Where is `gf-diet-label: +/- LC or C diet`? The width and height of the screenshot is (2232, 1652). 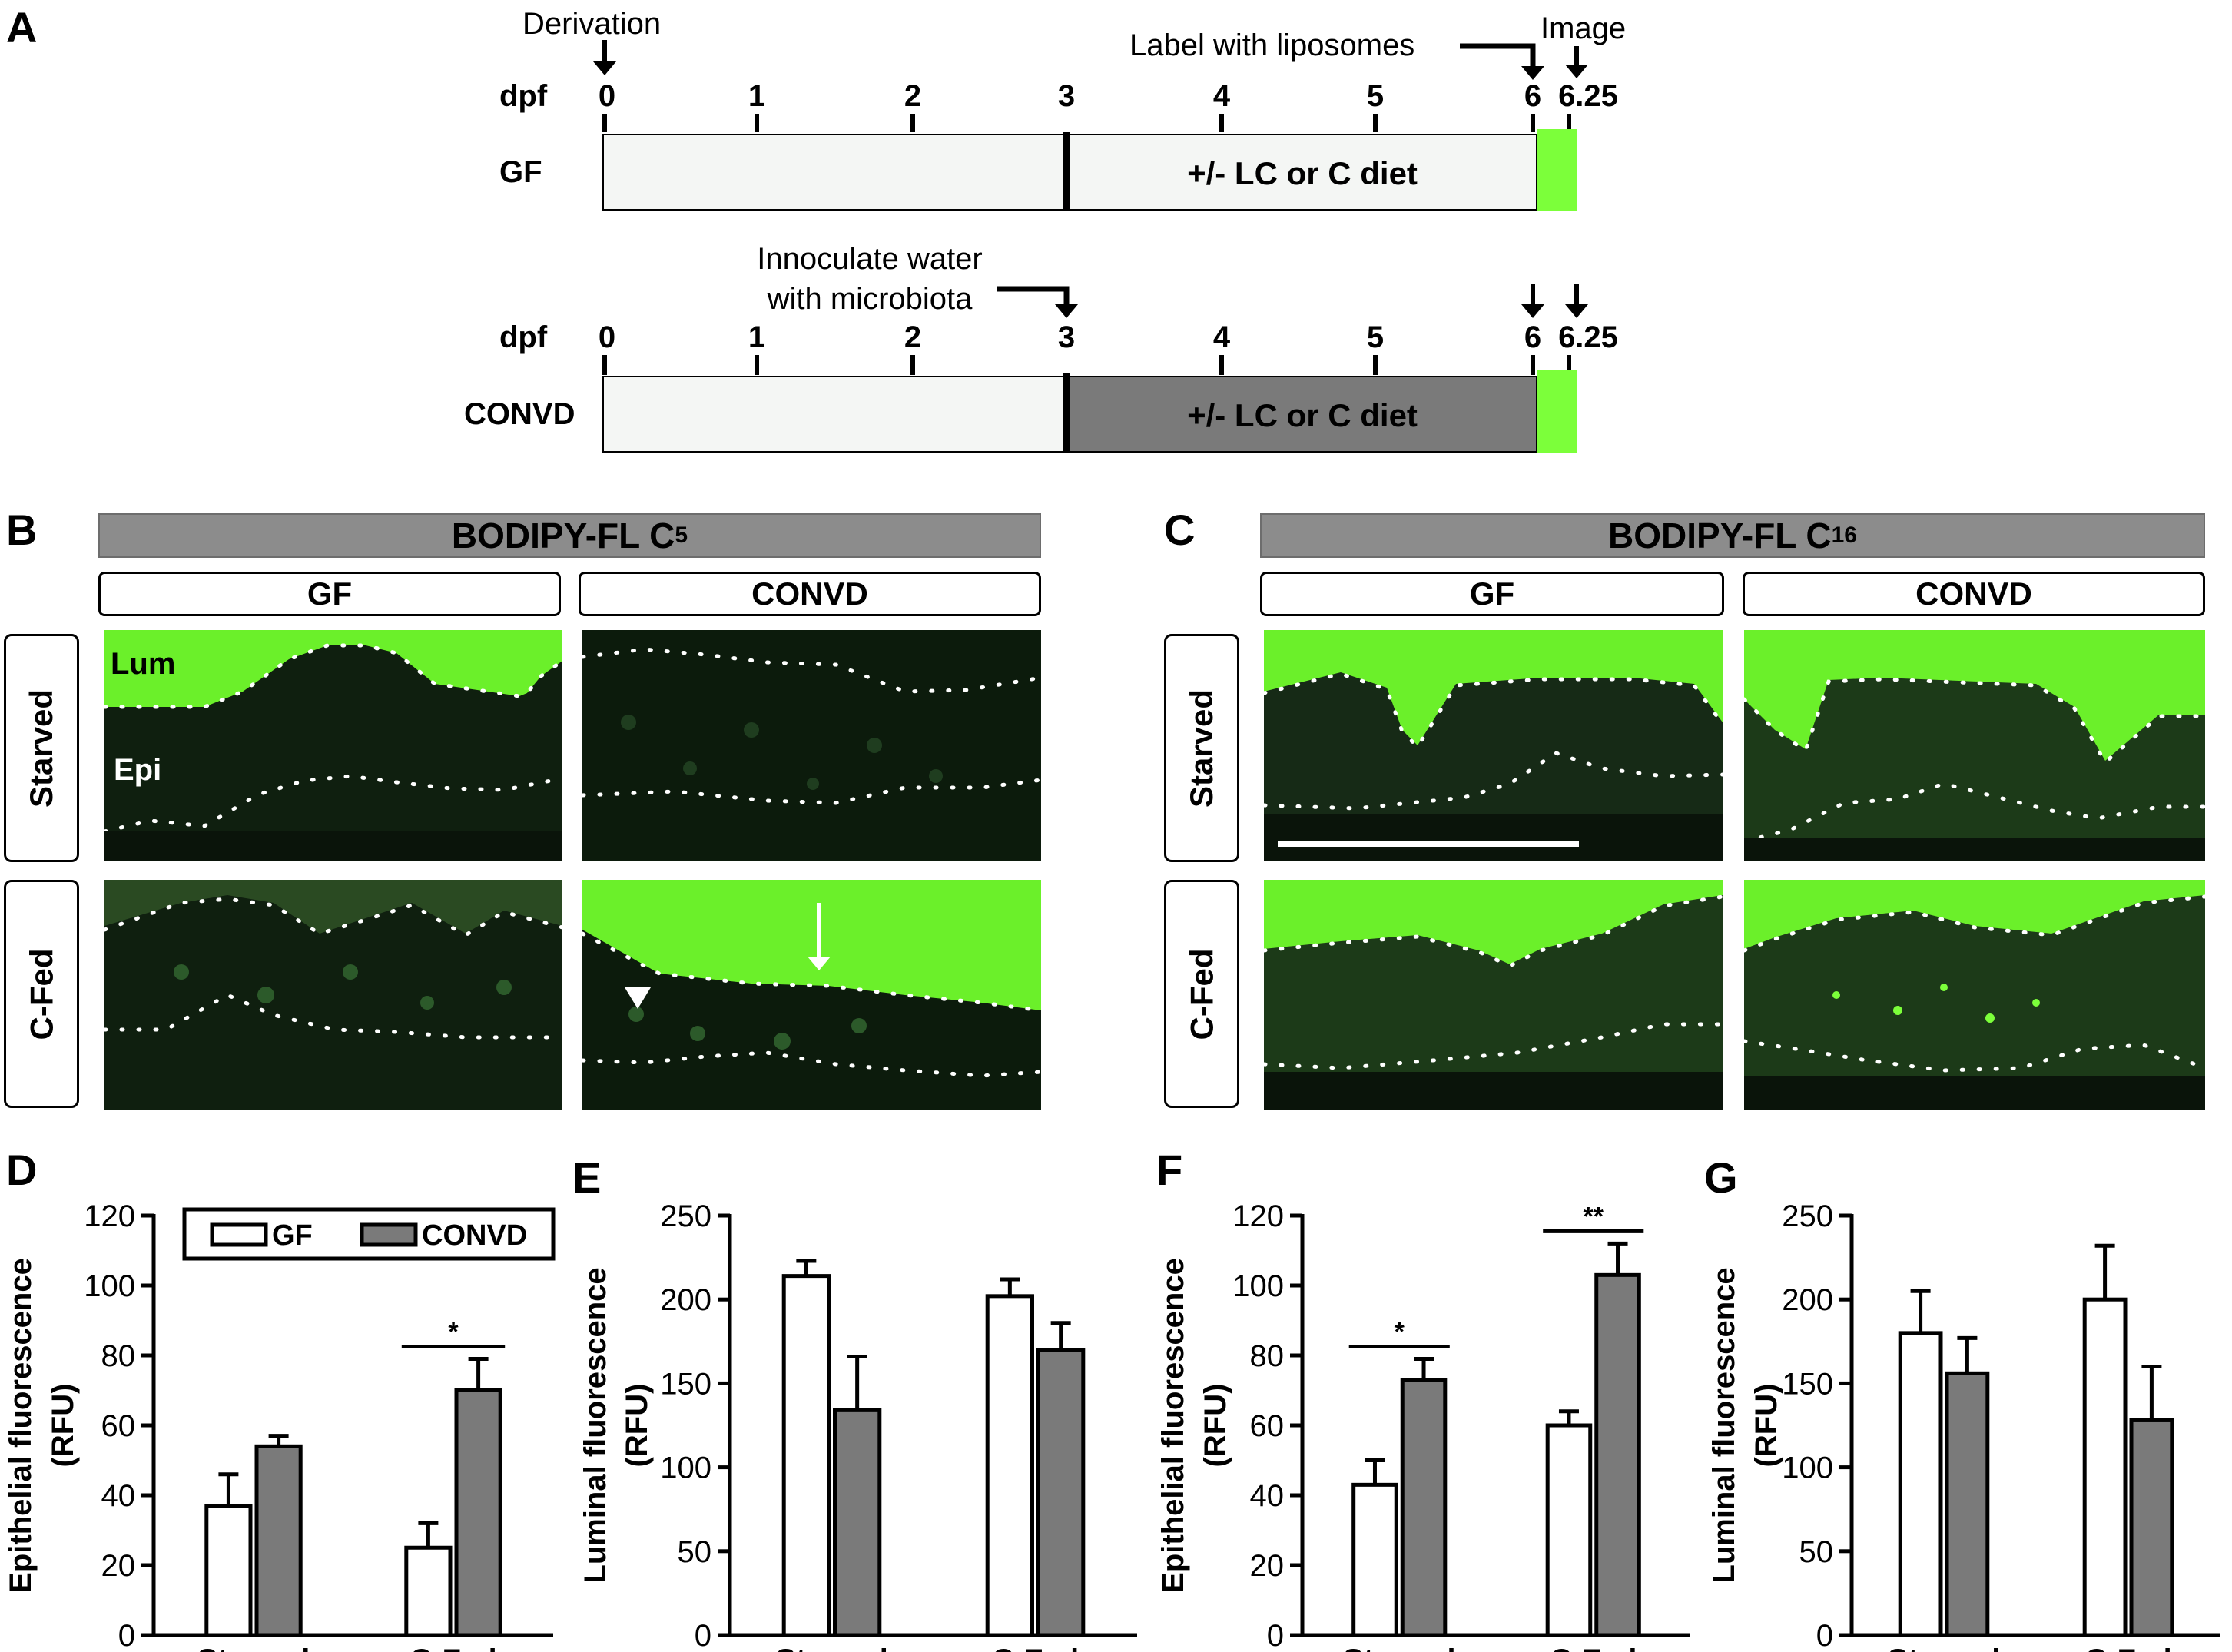
gf-diet-label: +/- LC or C diet is located at coordinates (1302, 173).